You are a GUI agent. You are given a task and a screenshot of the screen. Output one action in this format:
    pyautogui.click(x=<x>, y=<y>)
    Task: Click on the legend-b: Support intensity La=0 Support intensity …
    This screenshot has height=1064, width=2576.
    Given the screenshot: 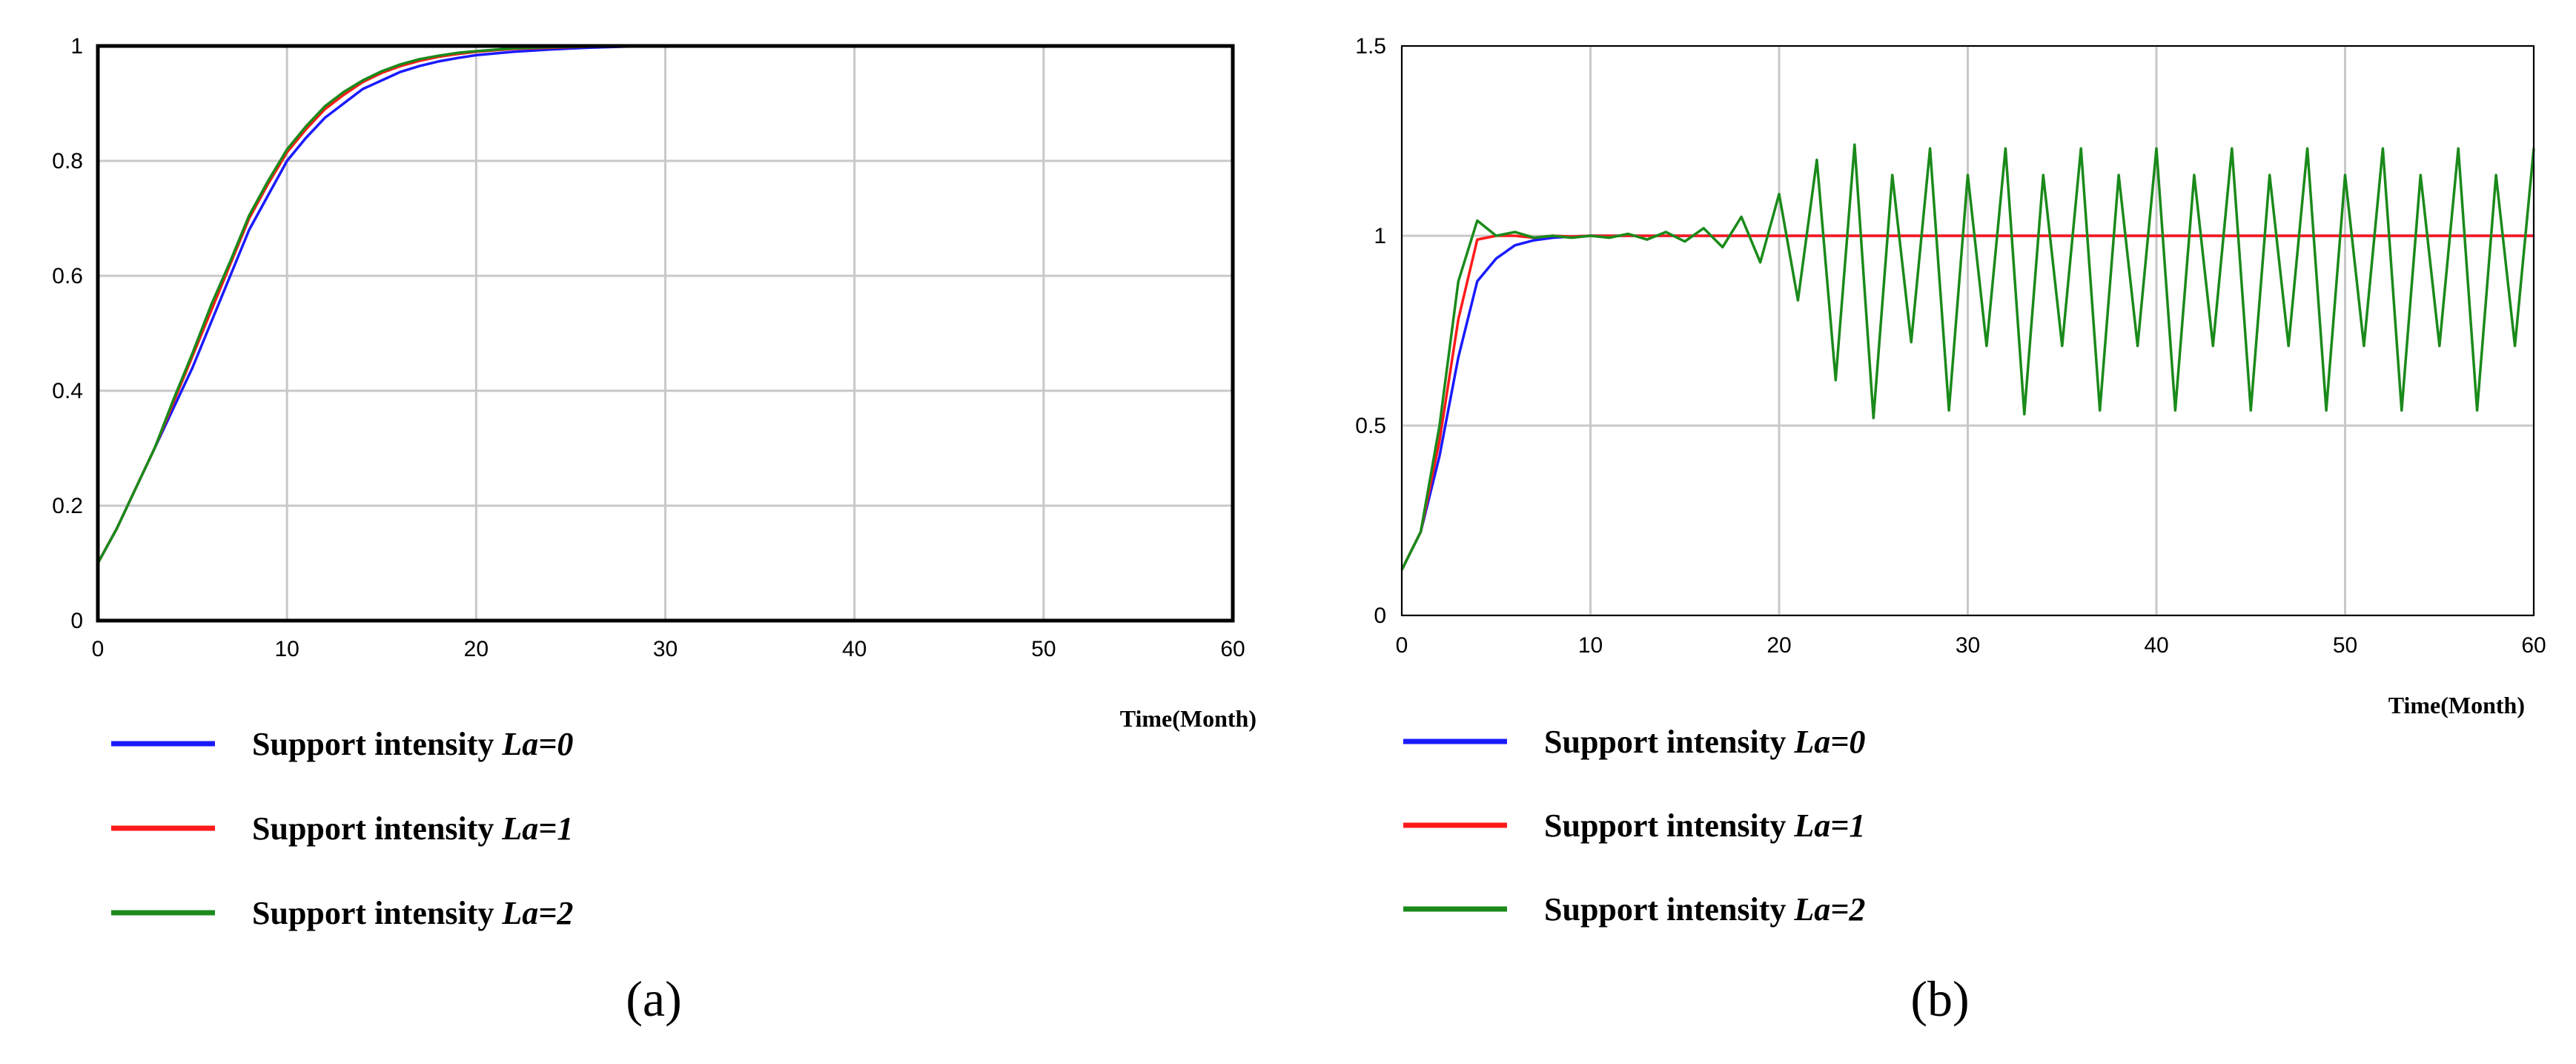 What is the action you would take?
    pyautogui.click(x=1634, y=826)
    